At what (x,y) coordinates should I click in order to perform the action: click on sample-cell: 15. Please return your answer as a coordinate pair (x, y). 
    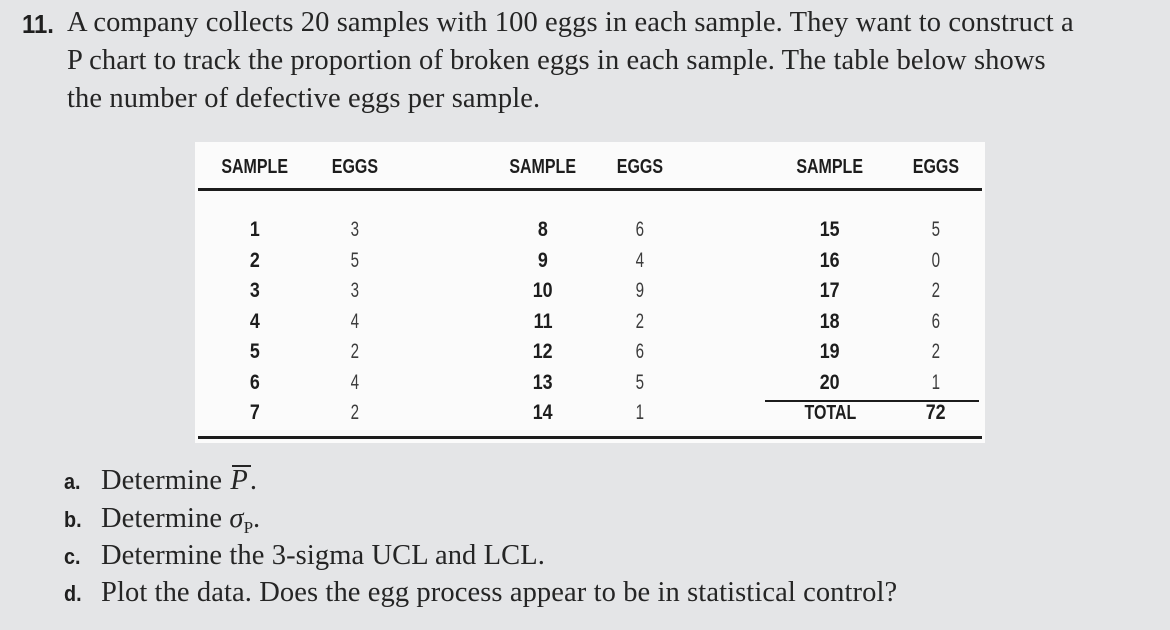
    Looking at the image, I should click on (830, 229).